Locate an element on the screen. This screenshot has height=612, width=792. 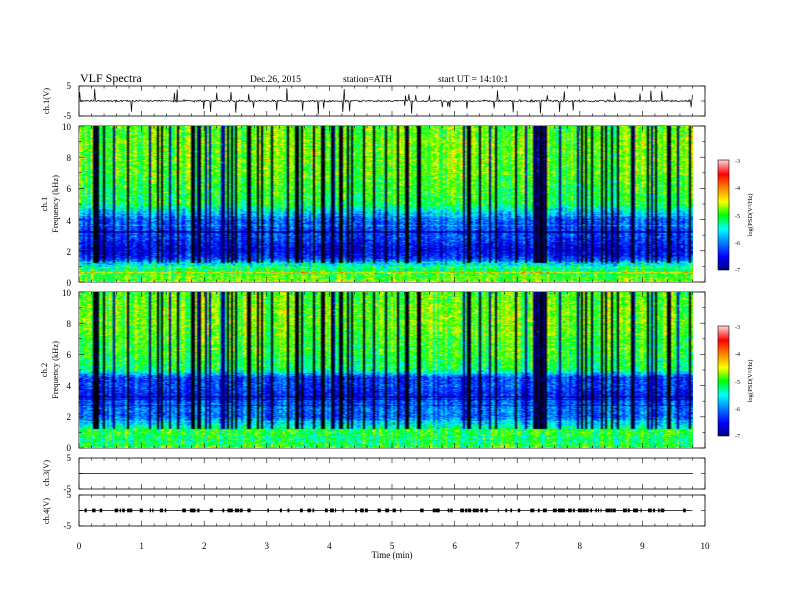
ch2-colorbar-label: log(PSD(V²/Hz) is located at coordinates (750, 381).